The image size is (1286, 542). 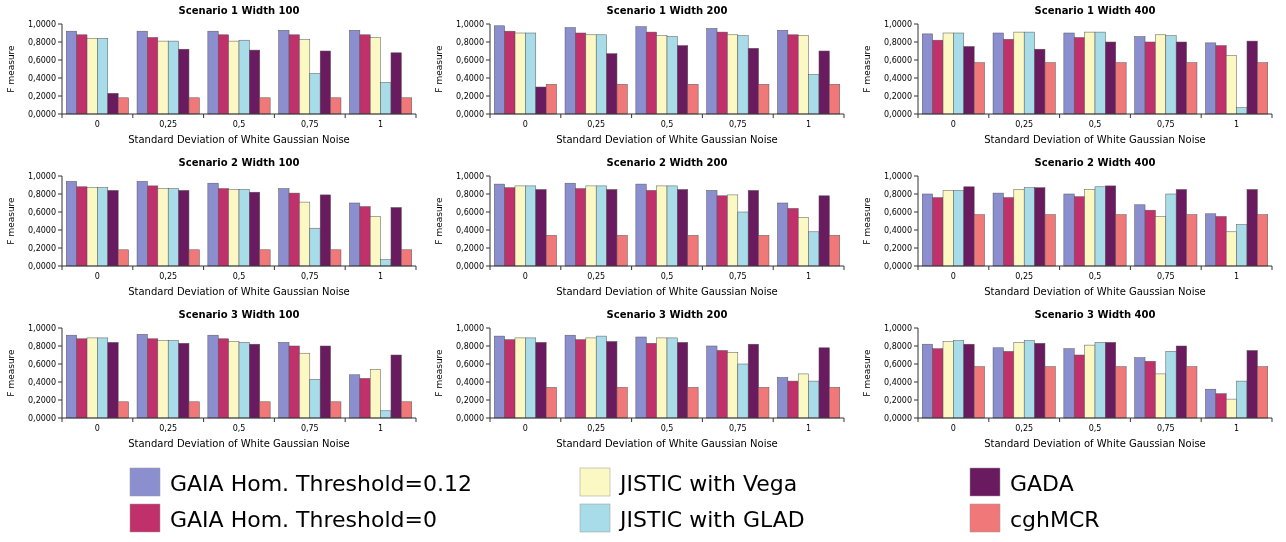 I want to click on chart-title: Scenario 1 Width 400, so click(x=1095, y=10).